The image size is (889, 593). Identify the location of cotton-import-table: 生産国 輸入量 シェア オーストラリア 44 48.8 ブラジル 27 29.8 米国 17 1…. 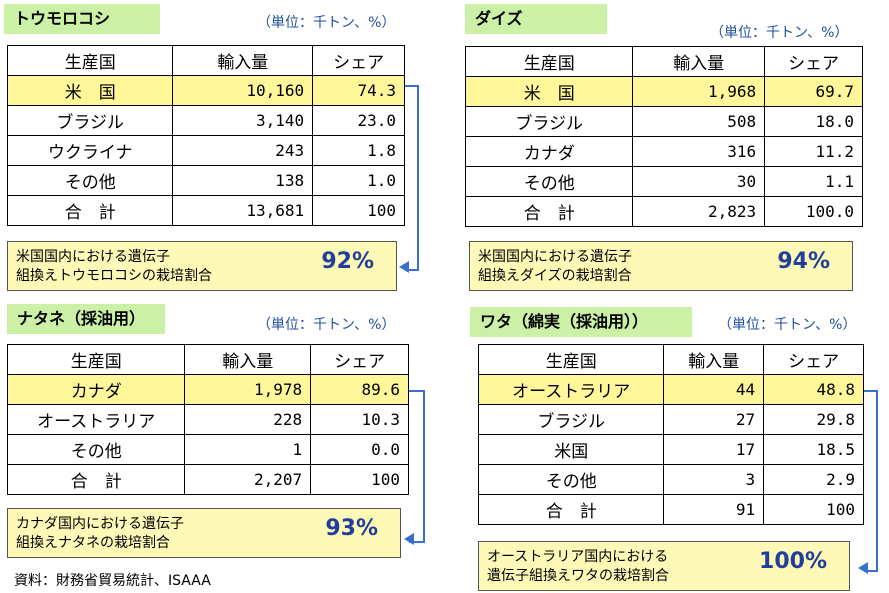
(670, 434).